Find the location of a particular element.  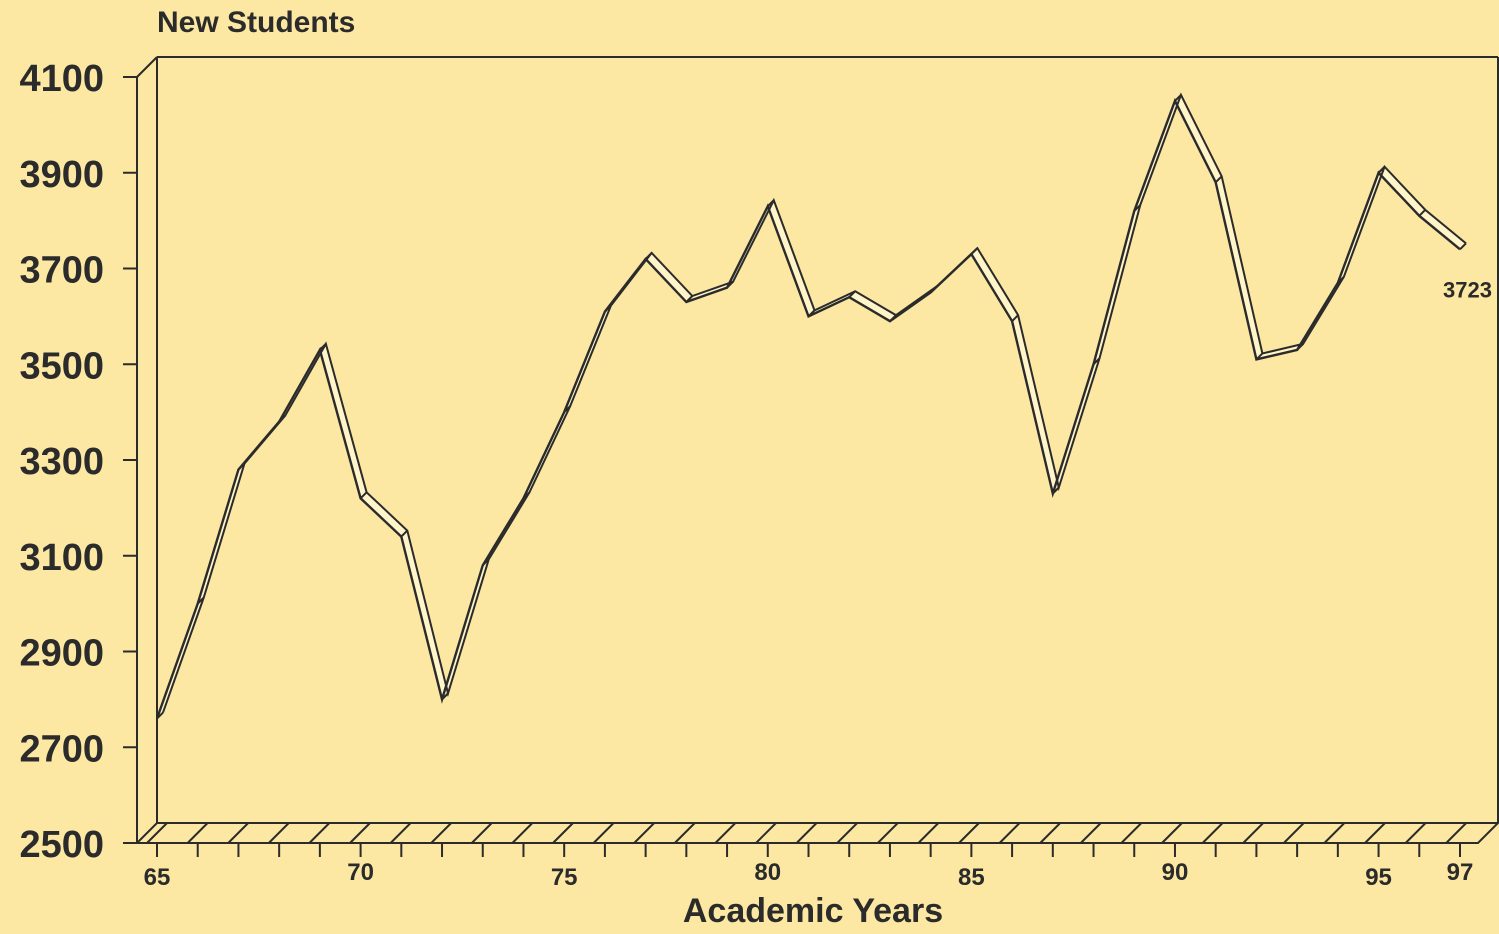

y-tick-label: 2900 is located at coordinates (61, 654).